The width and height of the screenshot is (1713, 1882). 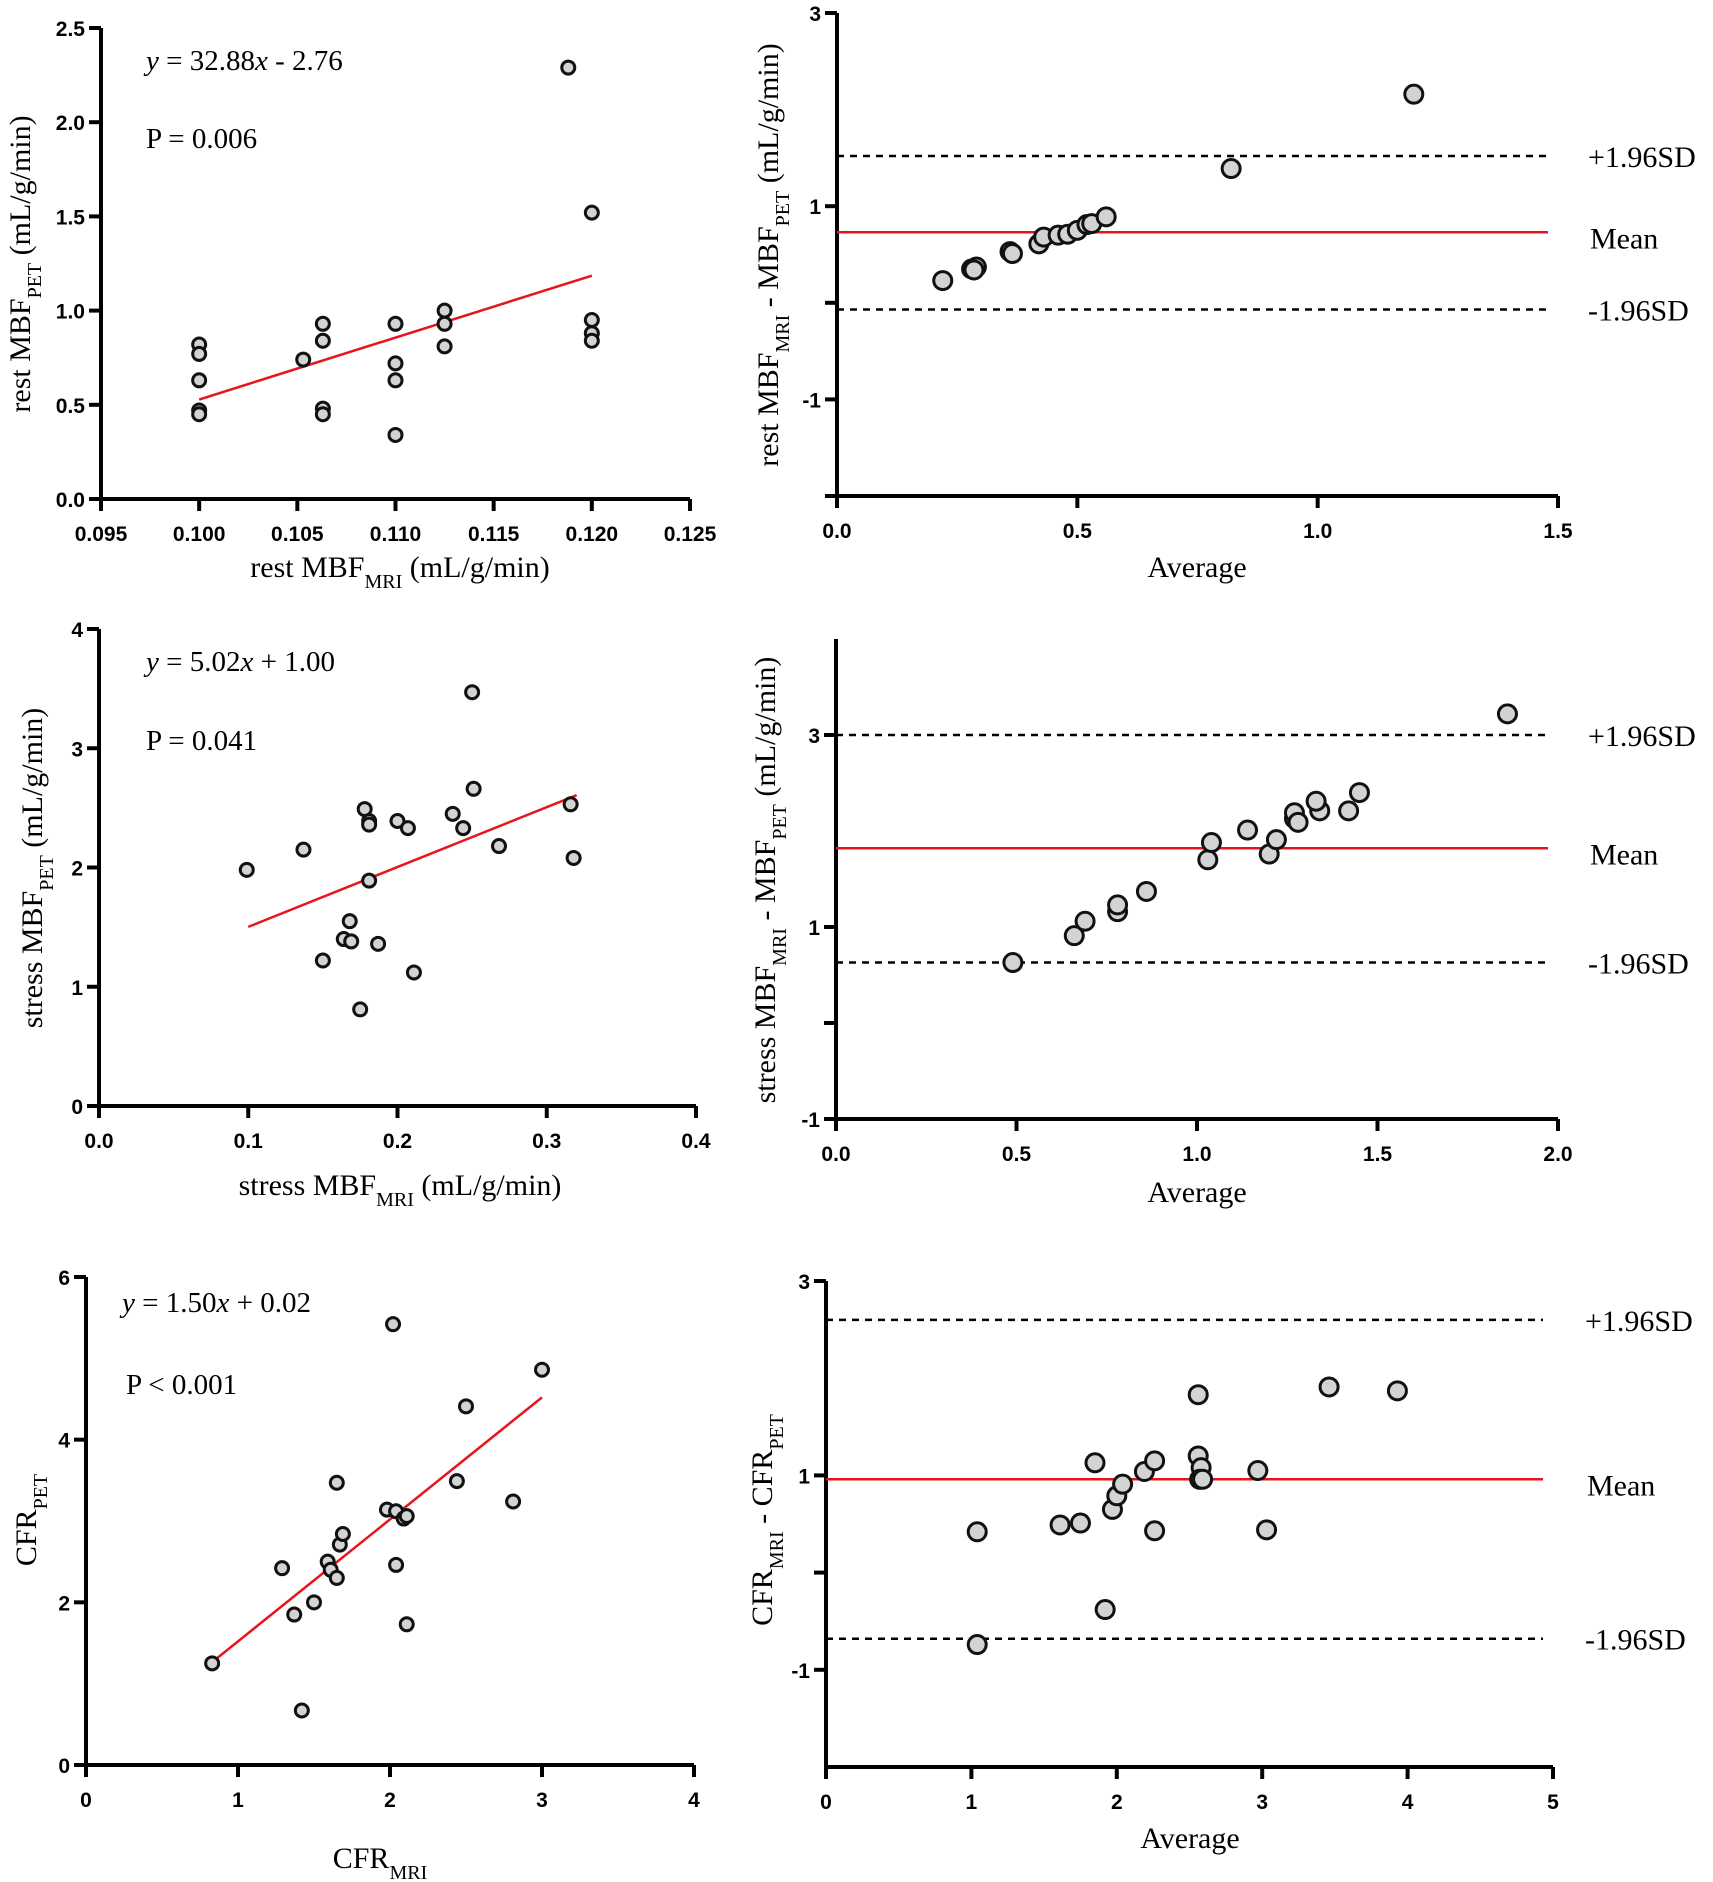 I want to click on regression-equation: y = 1.50x + 0.02, so click(x=215, y=1303).